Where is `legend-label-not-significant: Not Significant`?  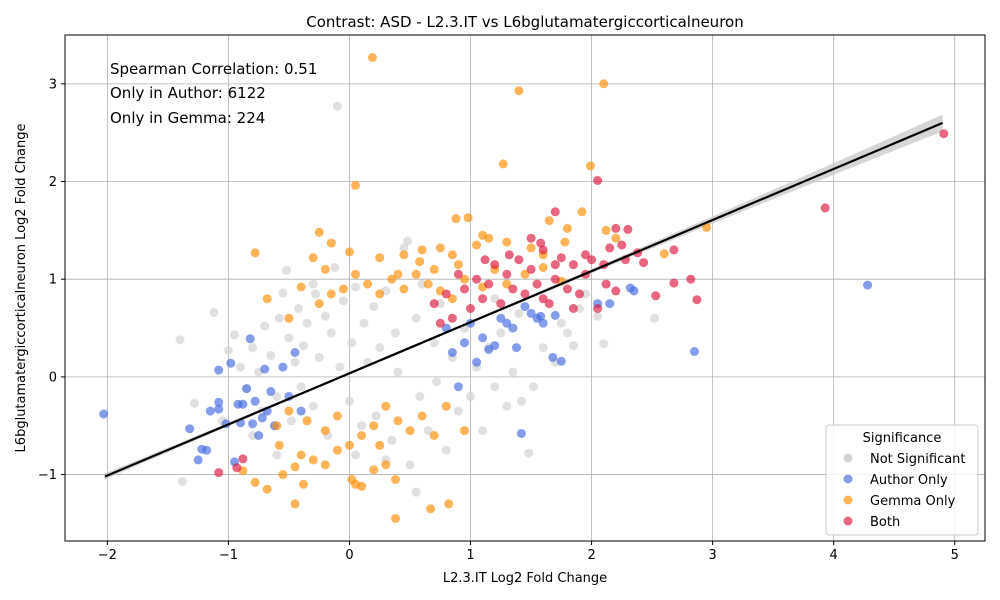
legend-label-not-significant: Not Significant is located at coordinates (918, 459).